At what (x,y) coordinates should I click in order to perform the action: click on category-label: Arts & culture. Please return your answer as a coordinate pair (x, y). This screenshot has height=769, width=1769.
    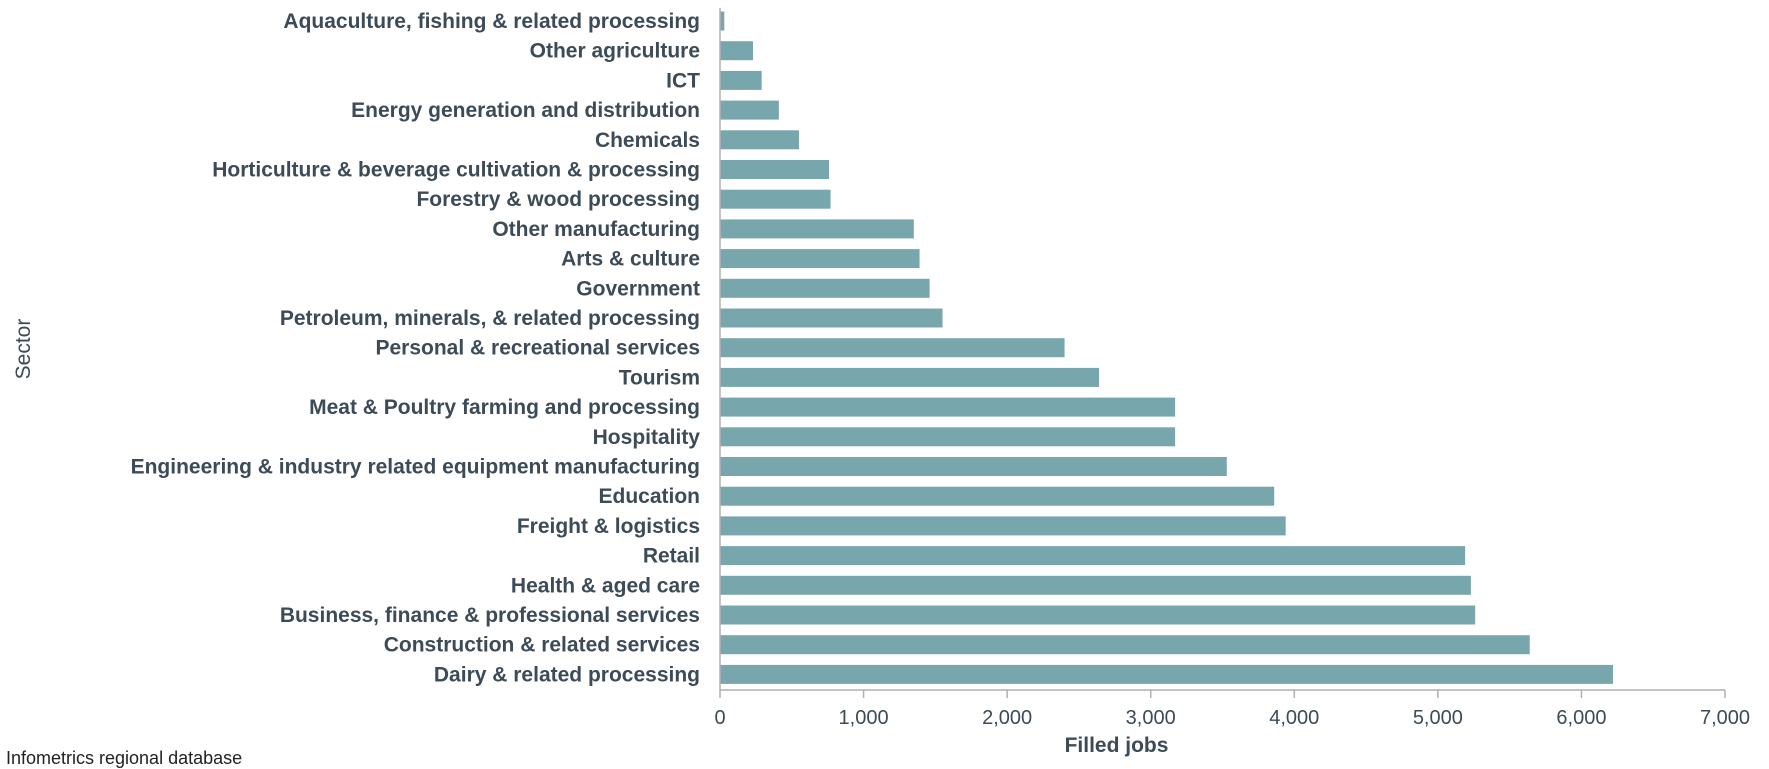
    Looking at the image, I should click on (630, 259).